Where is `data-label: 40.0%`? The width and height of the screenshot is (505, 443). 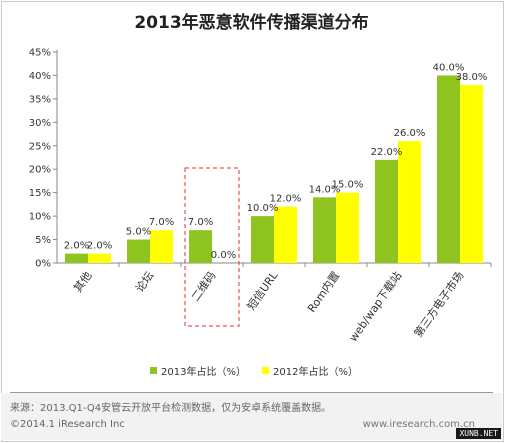 data-label: 40.0% is located at coordinates (449, 67).